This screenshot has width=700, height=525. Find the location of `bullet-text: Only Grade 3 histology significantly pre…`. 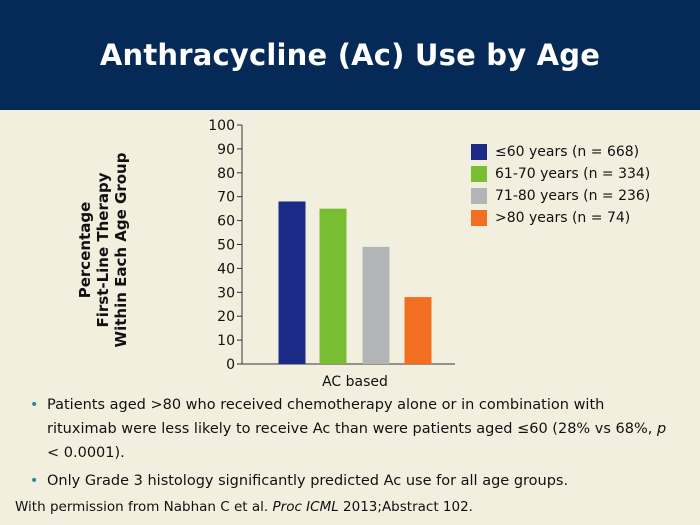

bullet-text: Only Grade 3 histology significantly pre… is located at coordinates (308, 481).